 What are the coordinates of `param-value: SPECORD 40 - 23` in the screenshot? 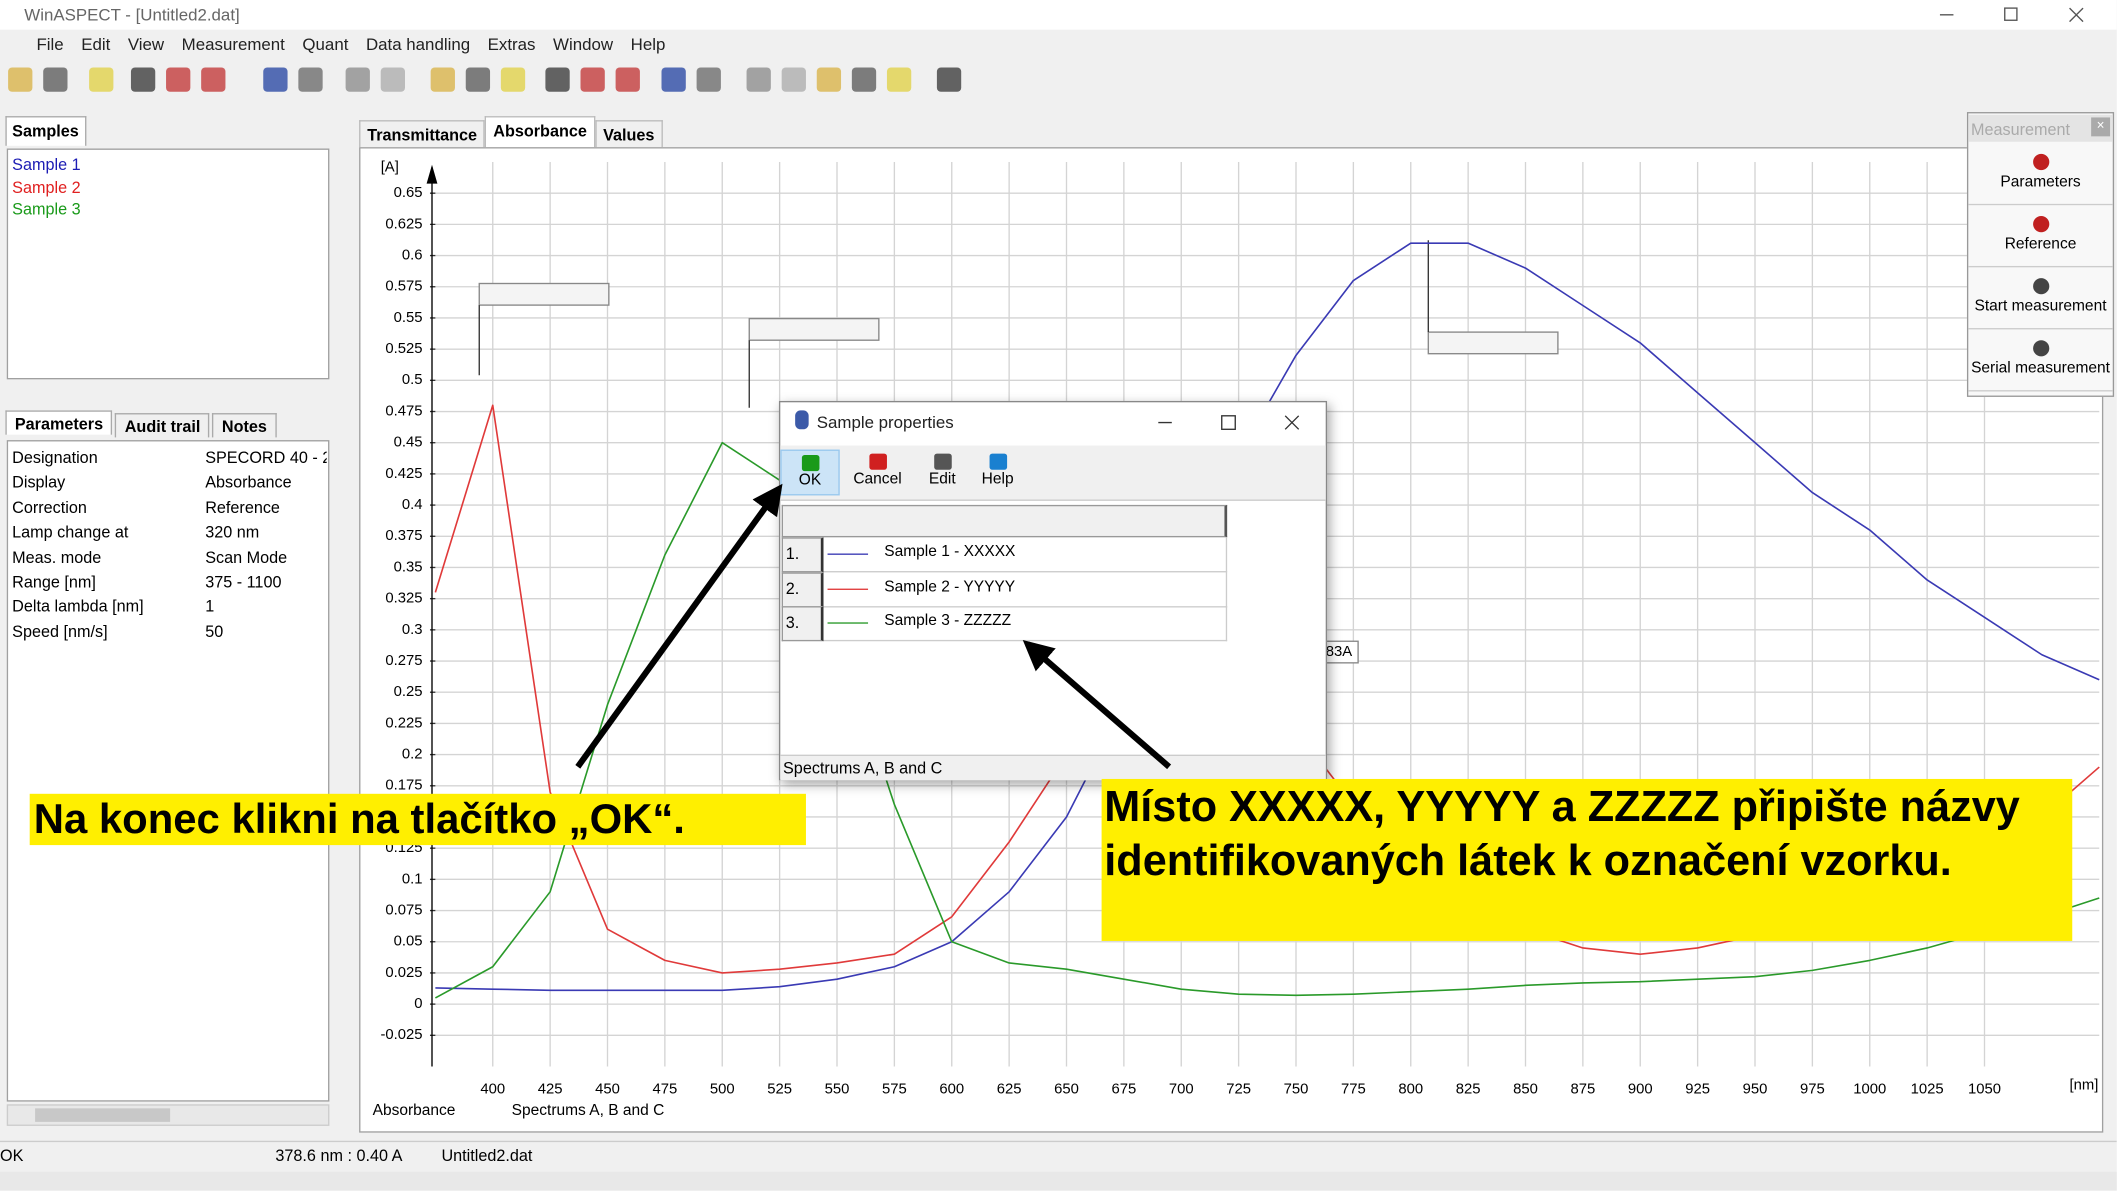 It's located at (266, 458).